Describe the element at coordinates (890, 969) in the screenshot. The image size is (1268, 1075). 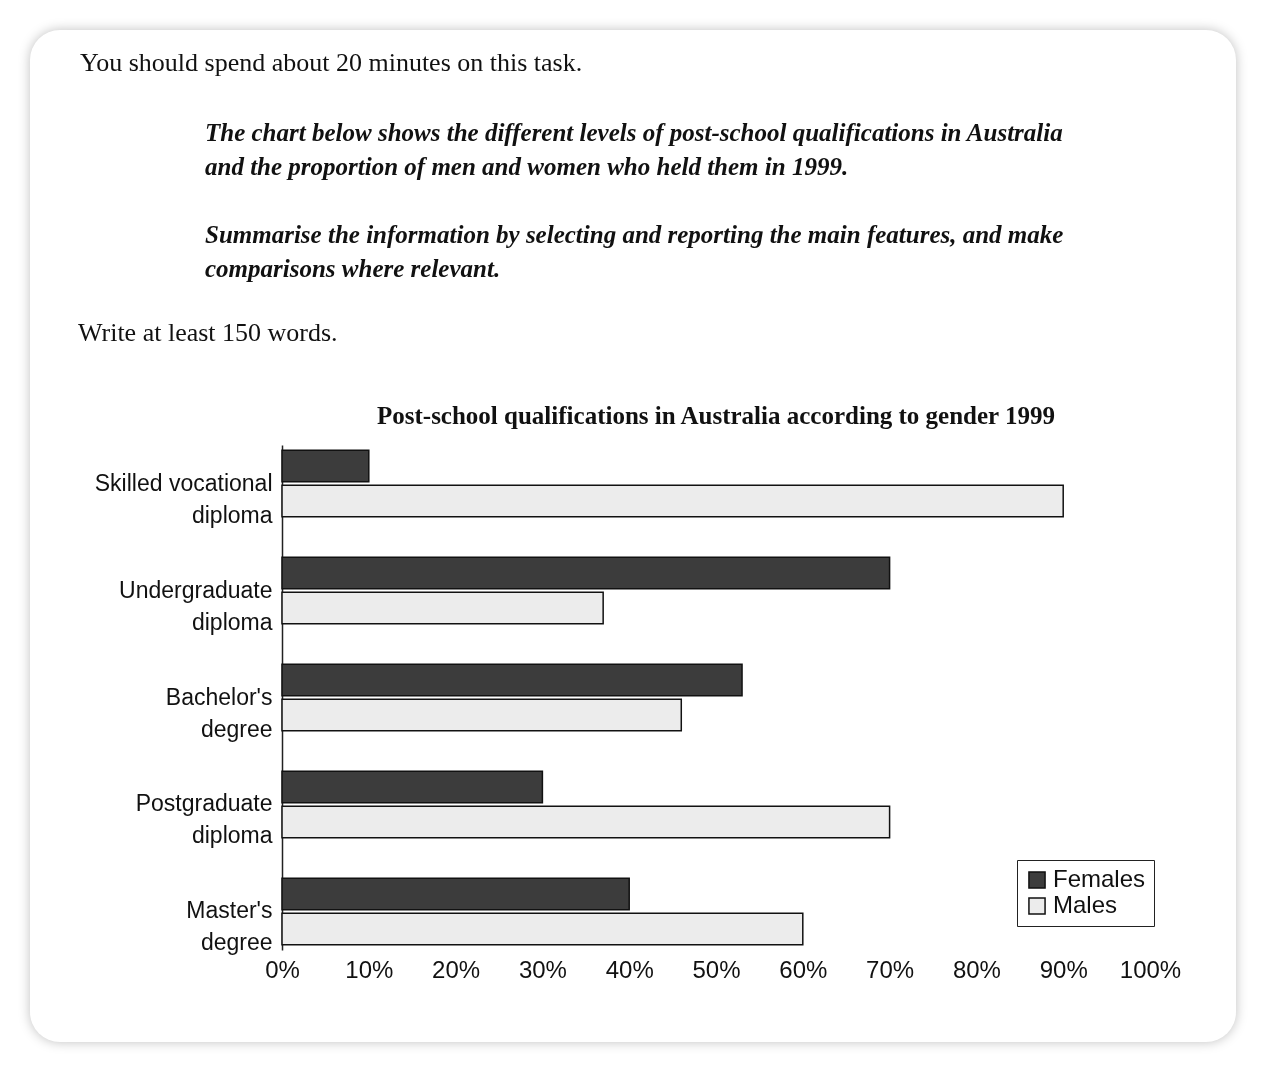
I see `x-tick-label: 70%` at that location.